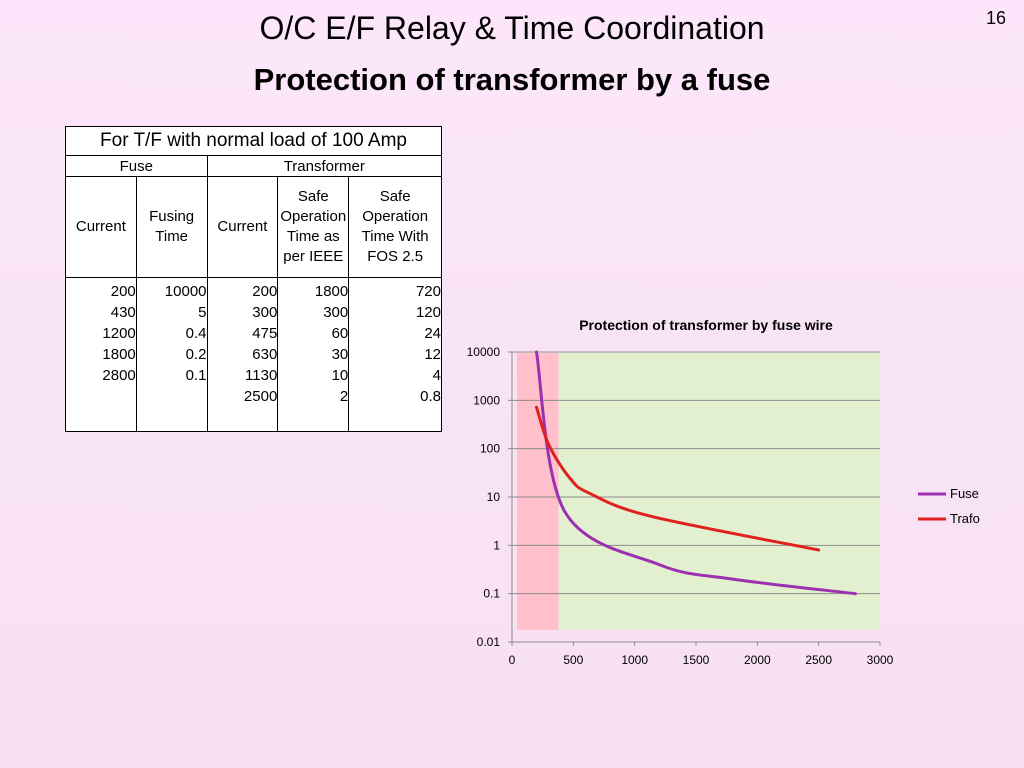 This screenshot has height=768, width=1024. What do you see at coordinates (995, 18) in the screenshot?
I see `page-number: 16` at bounding box center [995, 18].